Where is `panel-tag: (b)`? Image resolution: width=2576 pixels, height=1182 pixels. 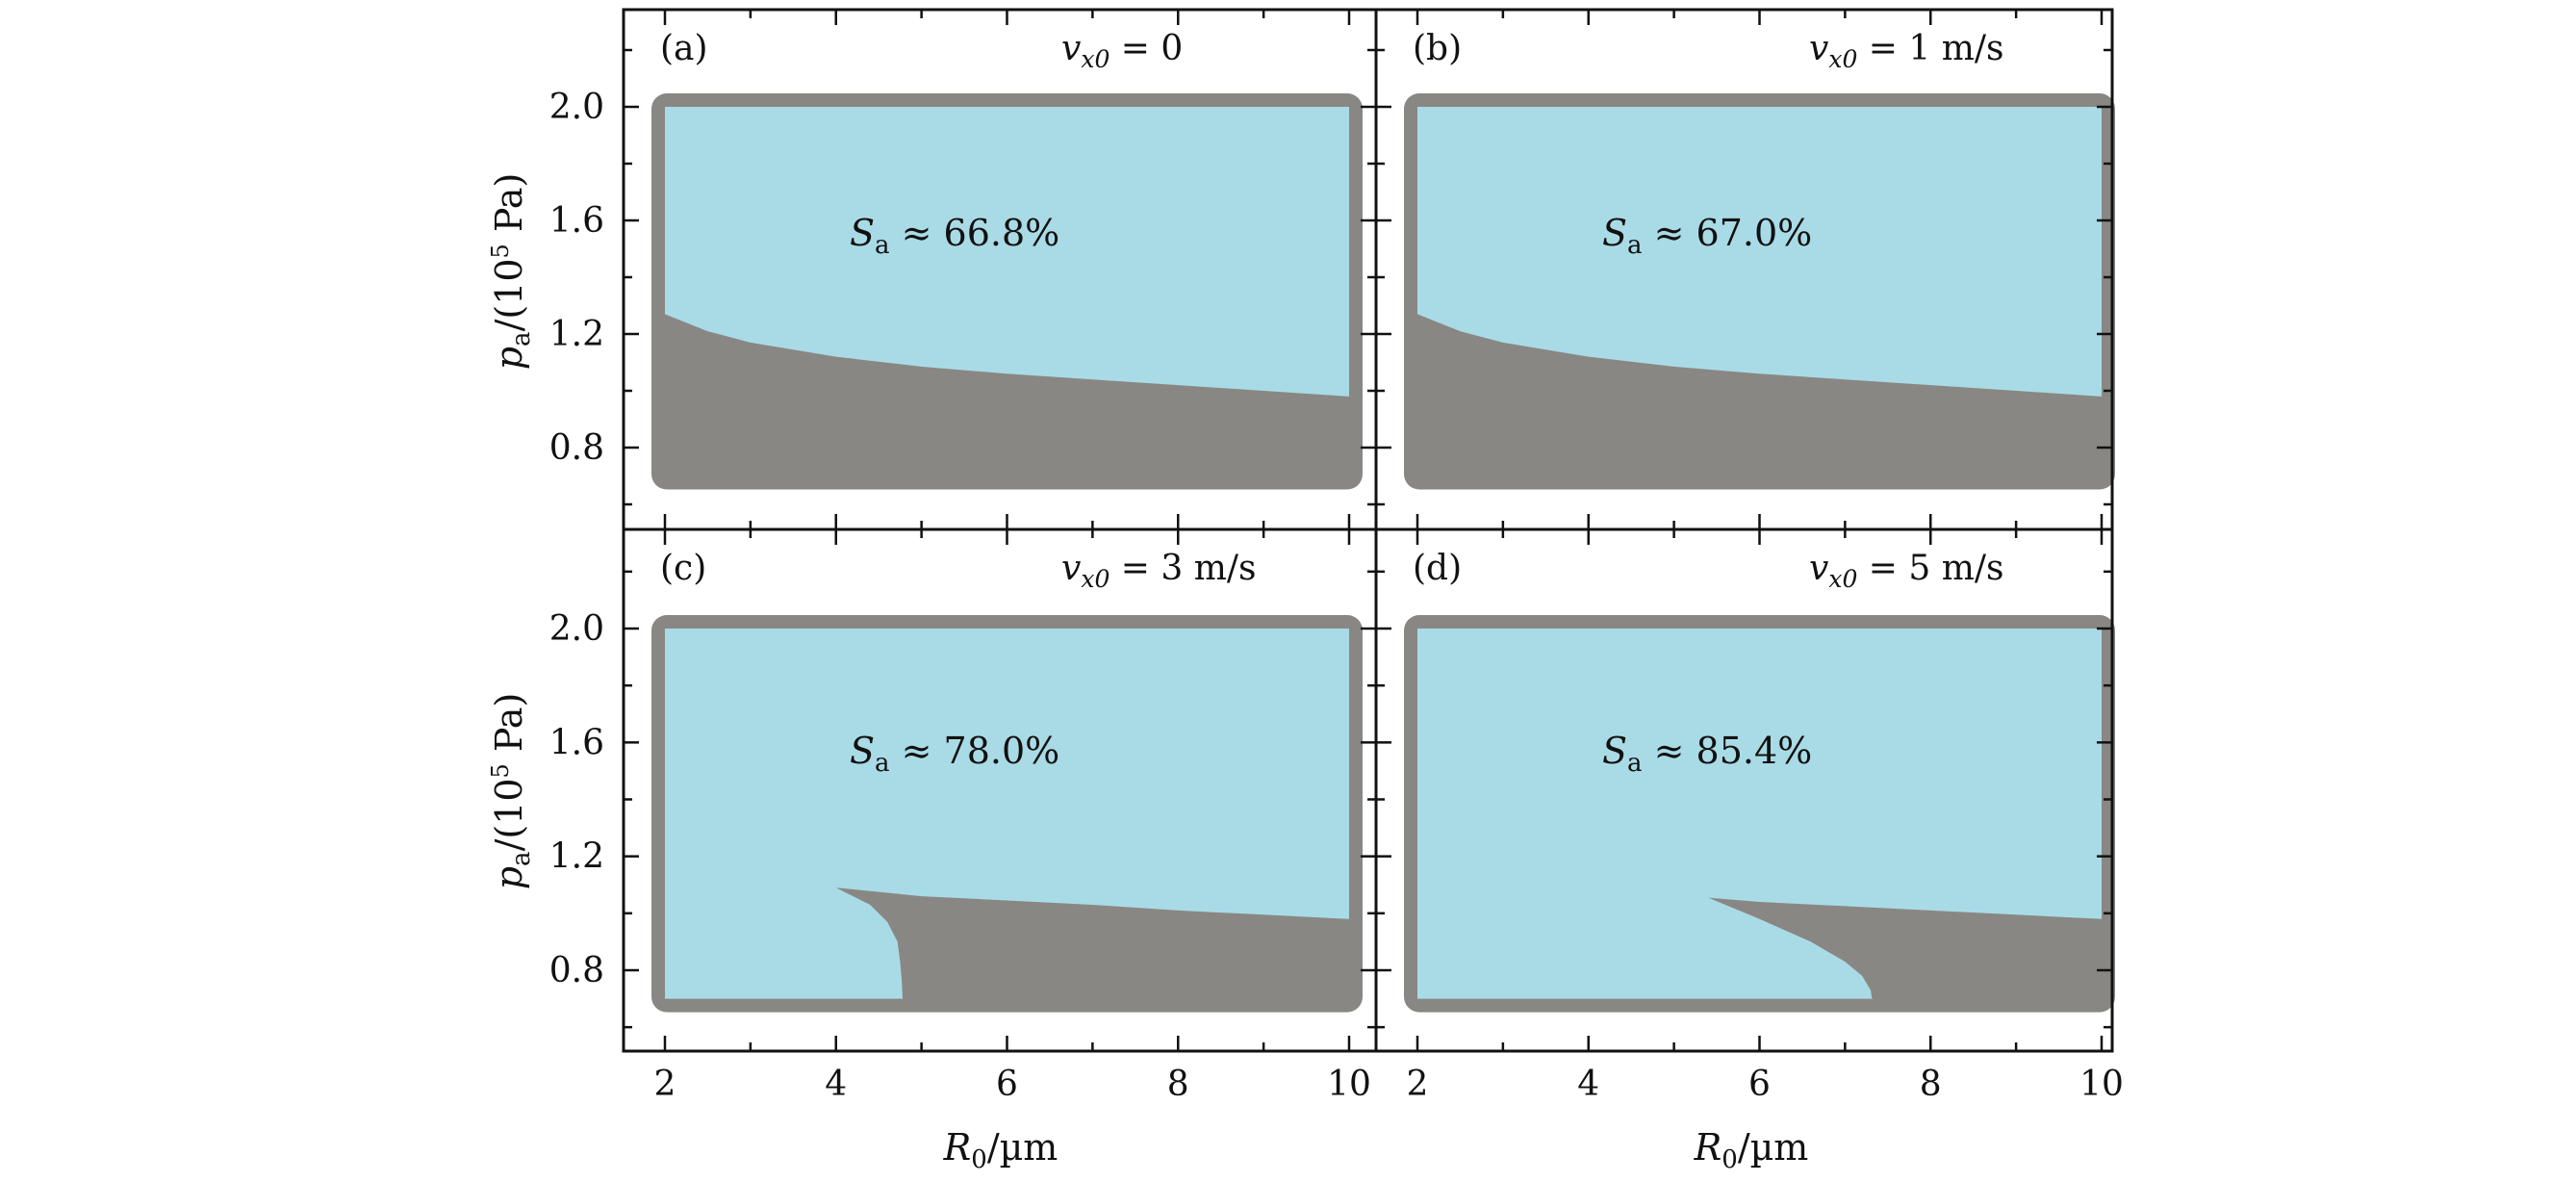
panel-tag: (b) is located at coordinates (1437, 48).